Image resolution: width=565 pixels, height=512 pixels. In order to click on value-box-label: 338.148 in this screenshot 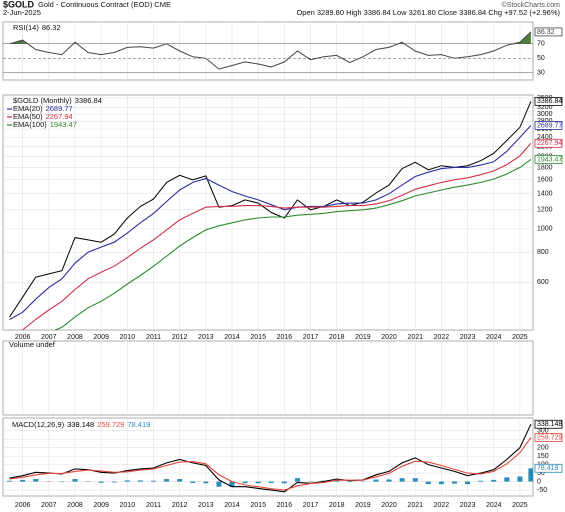, I will do `click(549, 424)`.